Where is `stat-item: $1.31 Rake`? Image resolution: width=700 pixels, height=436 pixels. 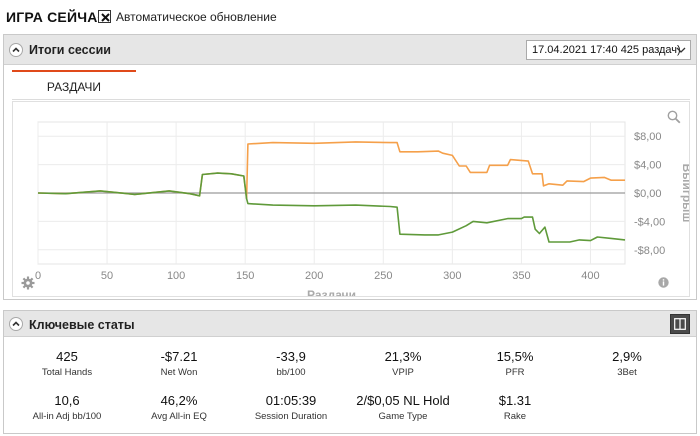 stat-item: $1.31 Rake is located at coordinates (515, 407).